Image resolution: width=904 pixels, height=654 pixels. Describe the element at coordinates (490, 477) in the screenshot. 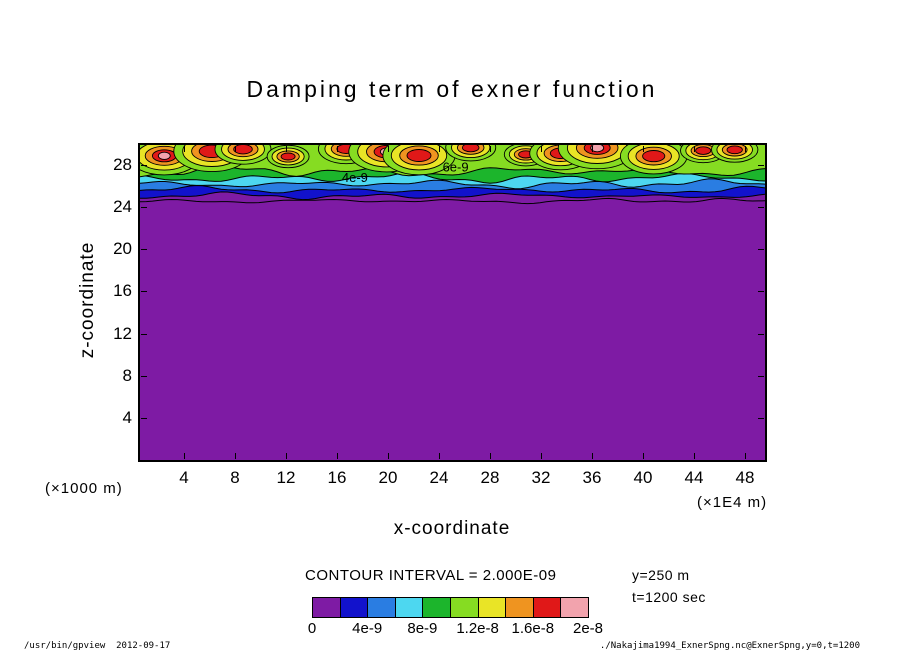

I see `x-tick-label: 28` at that location.